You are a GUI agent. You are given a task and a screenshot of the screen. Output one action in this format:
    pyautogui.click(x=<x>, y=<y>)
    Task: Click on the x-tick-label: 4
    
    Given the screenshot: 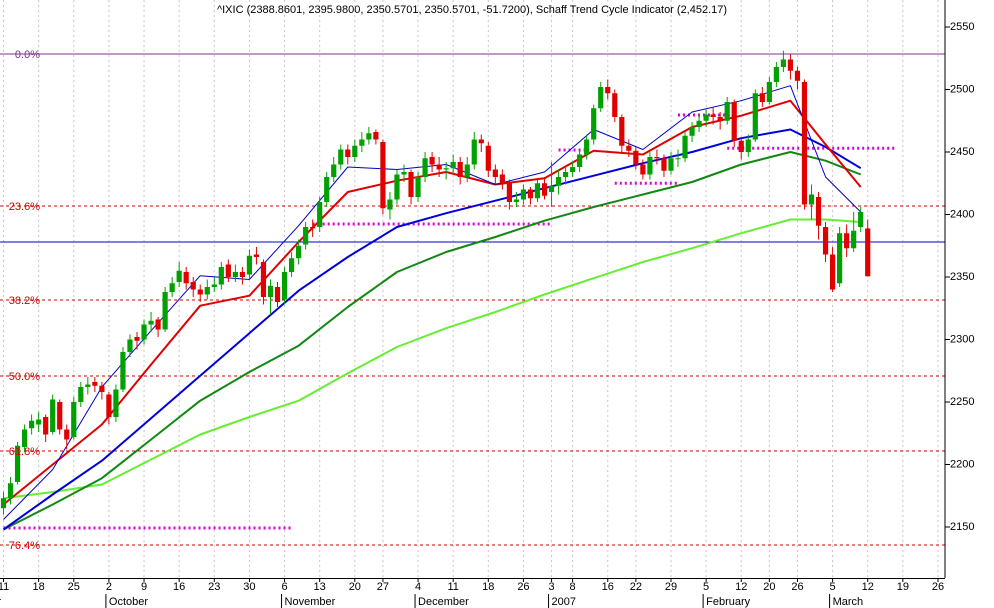 What is the action you would take?
    pyautogui.click(x=418, y=587)
    